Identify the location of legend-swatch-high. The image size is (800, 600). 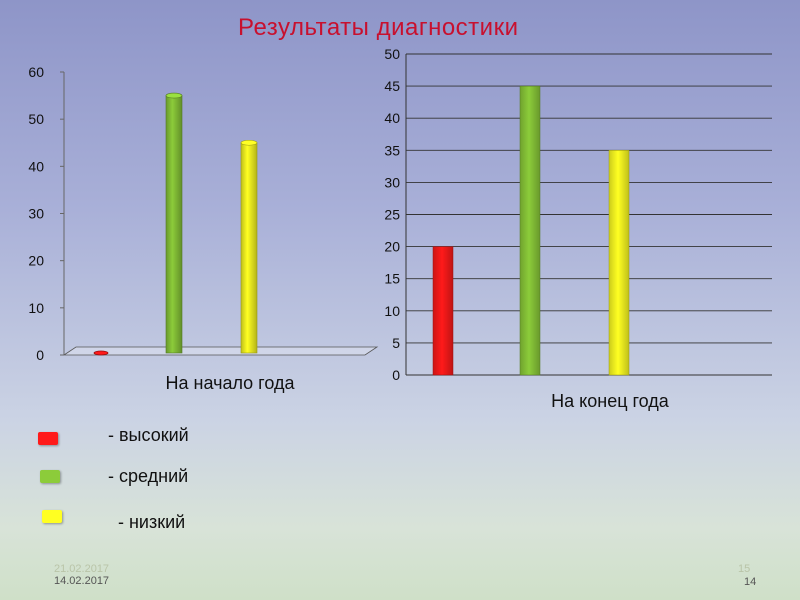
(48, 438).